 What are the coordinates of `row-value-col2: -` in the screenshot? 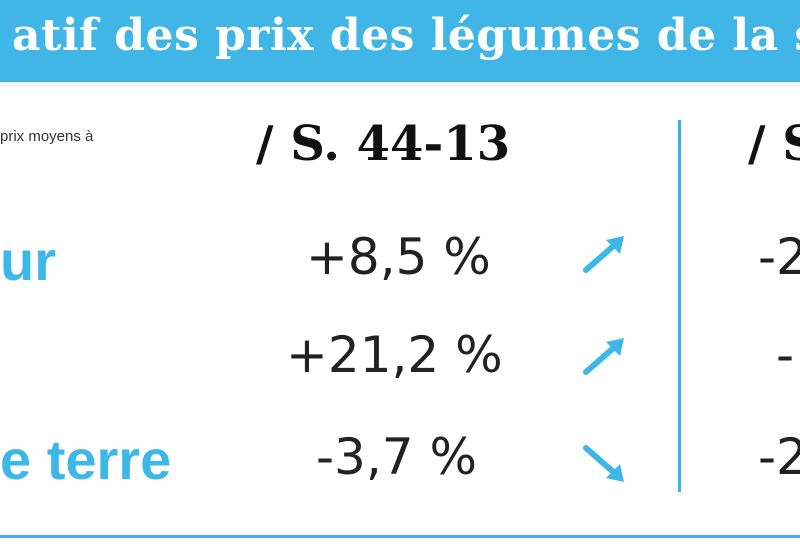 It's located at (785, 355).